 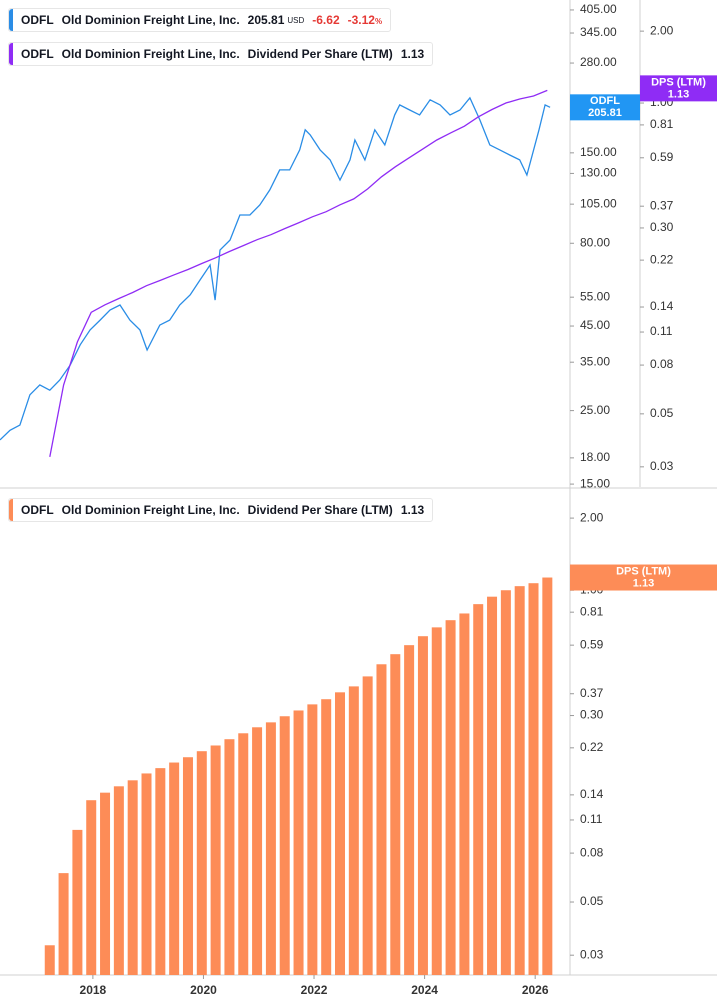 I want to click on y-tick-label: 0.08, so click(x=592, y=852).